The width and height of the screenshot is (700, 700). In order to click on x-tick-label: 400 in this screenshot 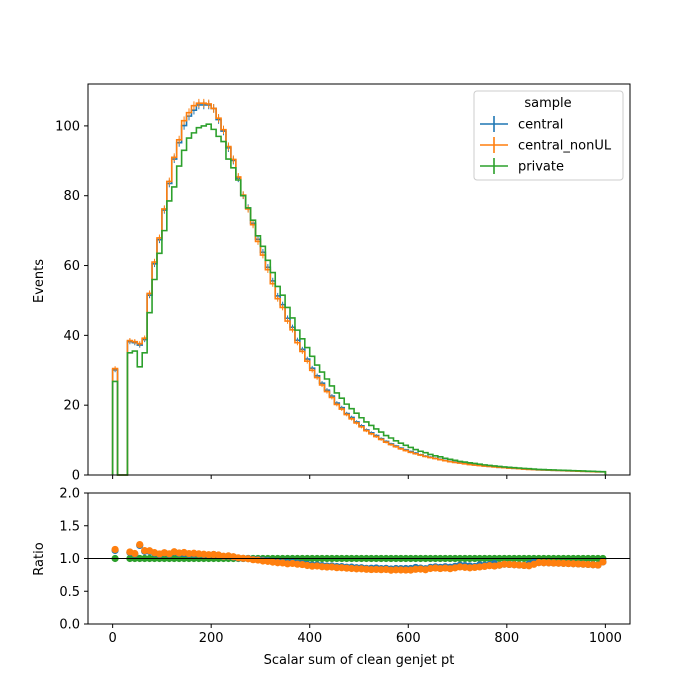, I will do `click(309, 638)`.